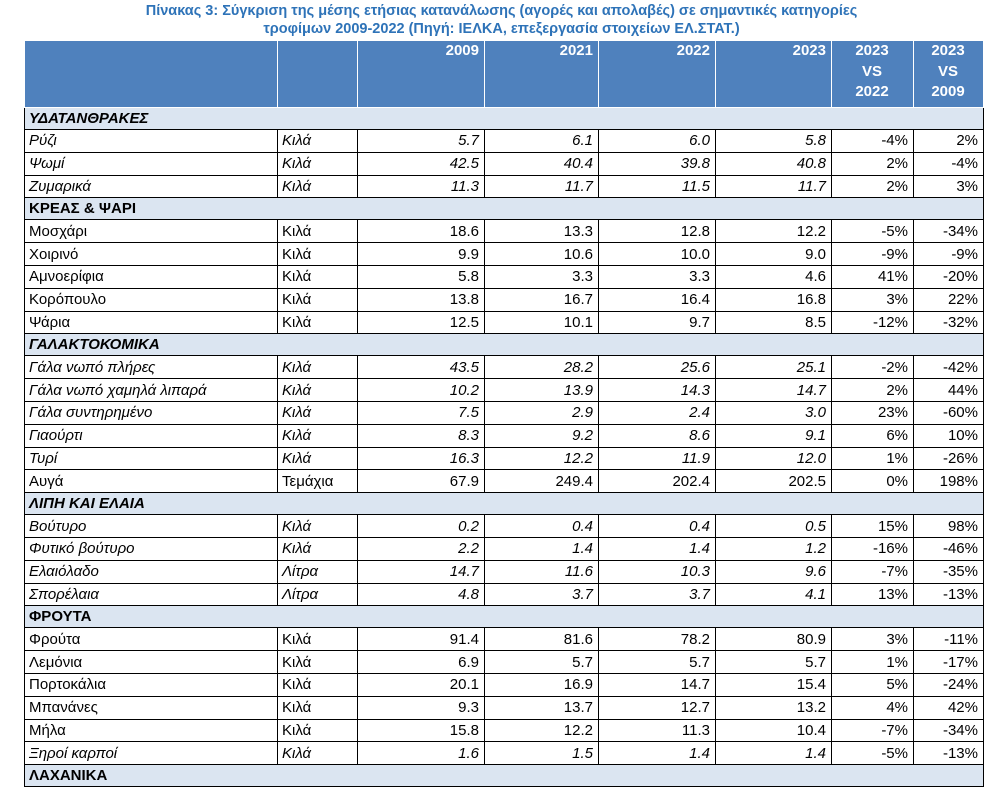 This screenshot has width=1003, height=797. What do you see at coordinates (657, 707) in the screenshot?
I see `value-2022: 12.7` at bounding box center [657, 707].